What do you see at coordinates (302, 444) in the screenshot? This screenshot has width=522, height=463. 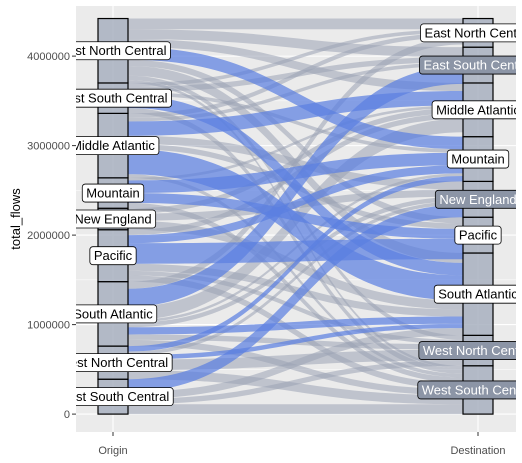 I see `x-axis: Origin Destination` at bounding box center [302, 444].